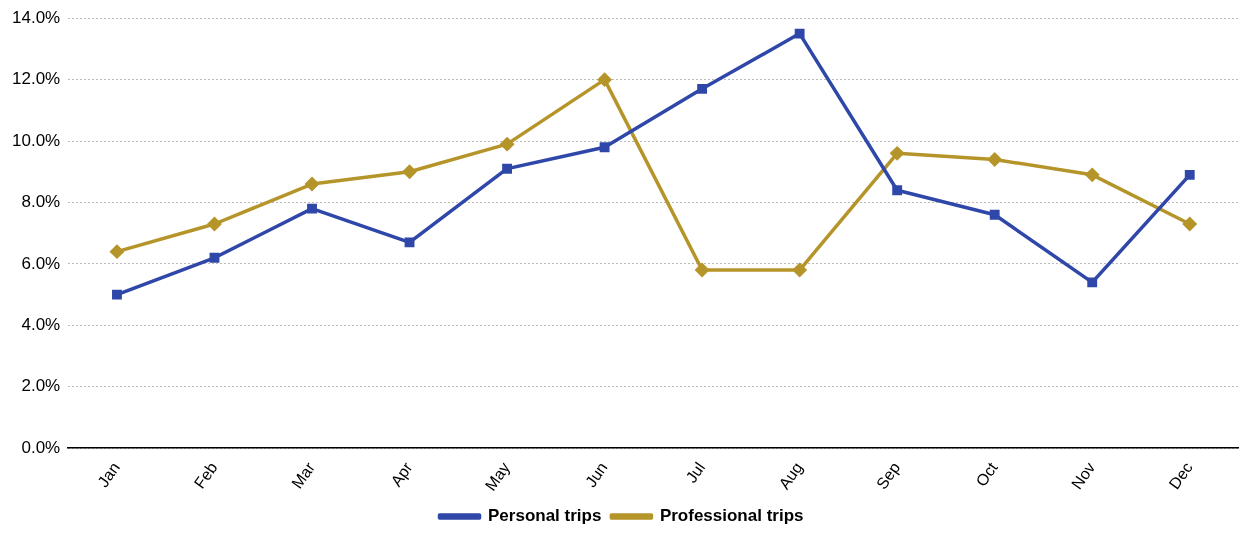 This screenshot has height=535, width=1247. I want to click on x-tick-label: Apr, so click(401, 474).